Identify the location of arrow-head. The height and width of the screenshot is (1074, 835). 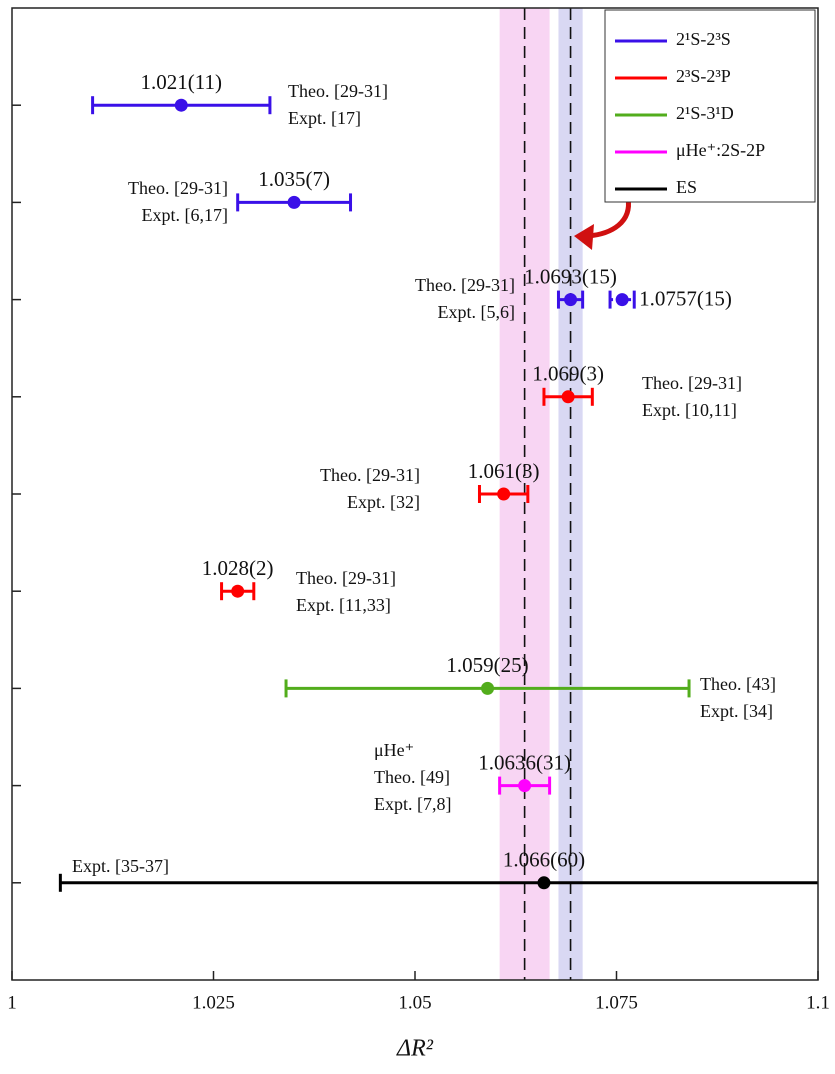
(584, 237).